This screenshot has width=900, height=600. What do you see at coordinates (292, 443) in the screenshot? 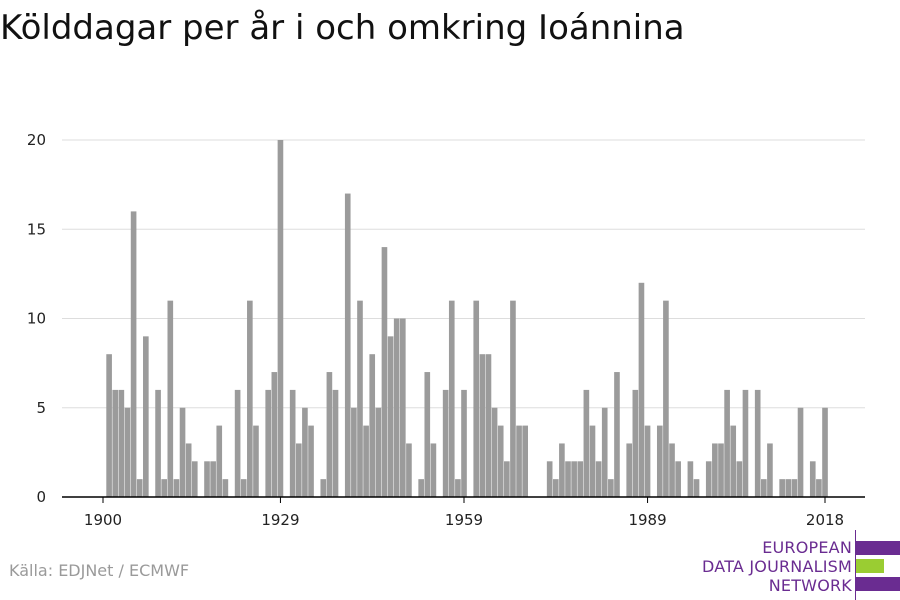
I see `bar-1931` at bounding box center [292, 443].